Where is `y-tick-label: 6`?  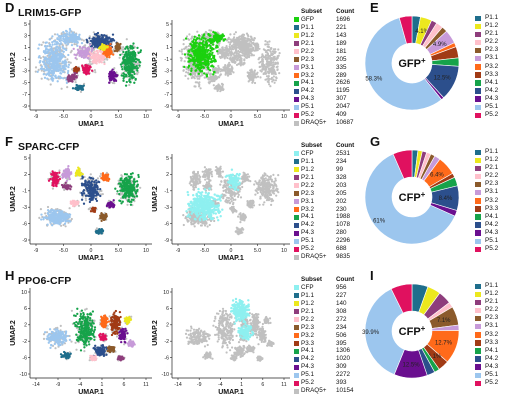
y-tick-label: 6 is located at coordinates (25, 309).